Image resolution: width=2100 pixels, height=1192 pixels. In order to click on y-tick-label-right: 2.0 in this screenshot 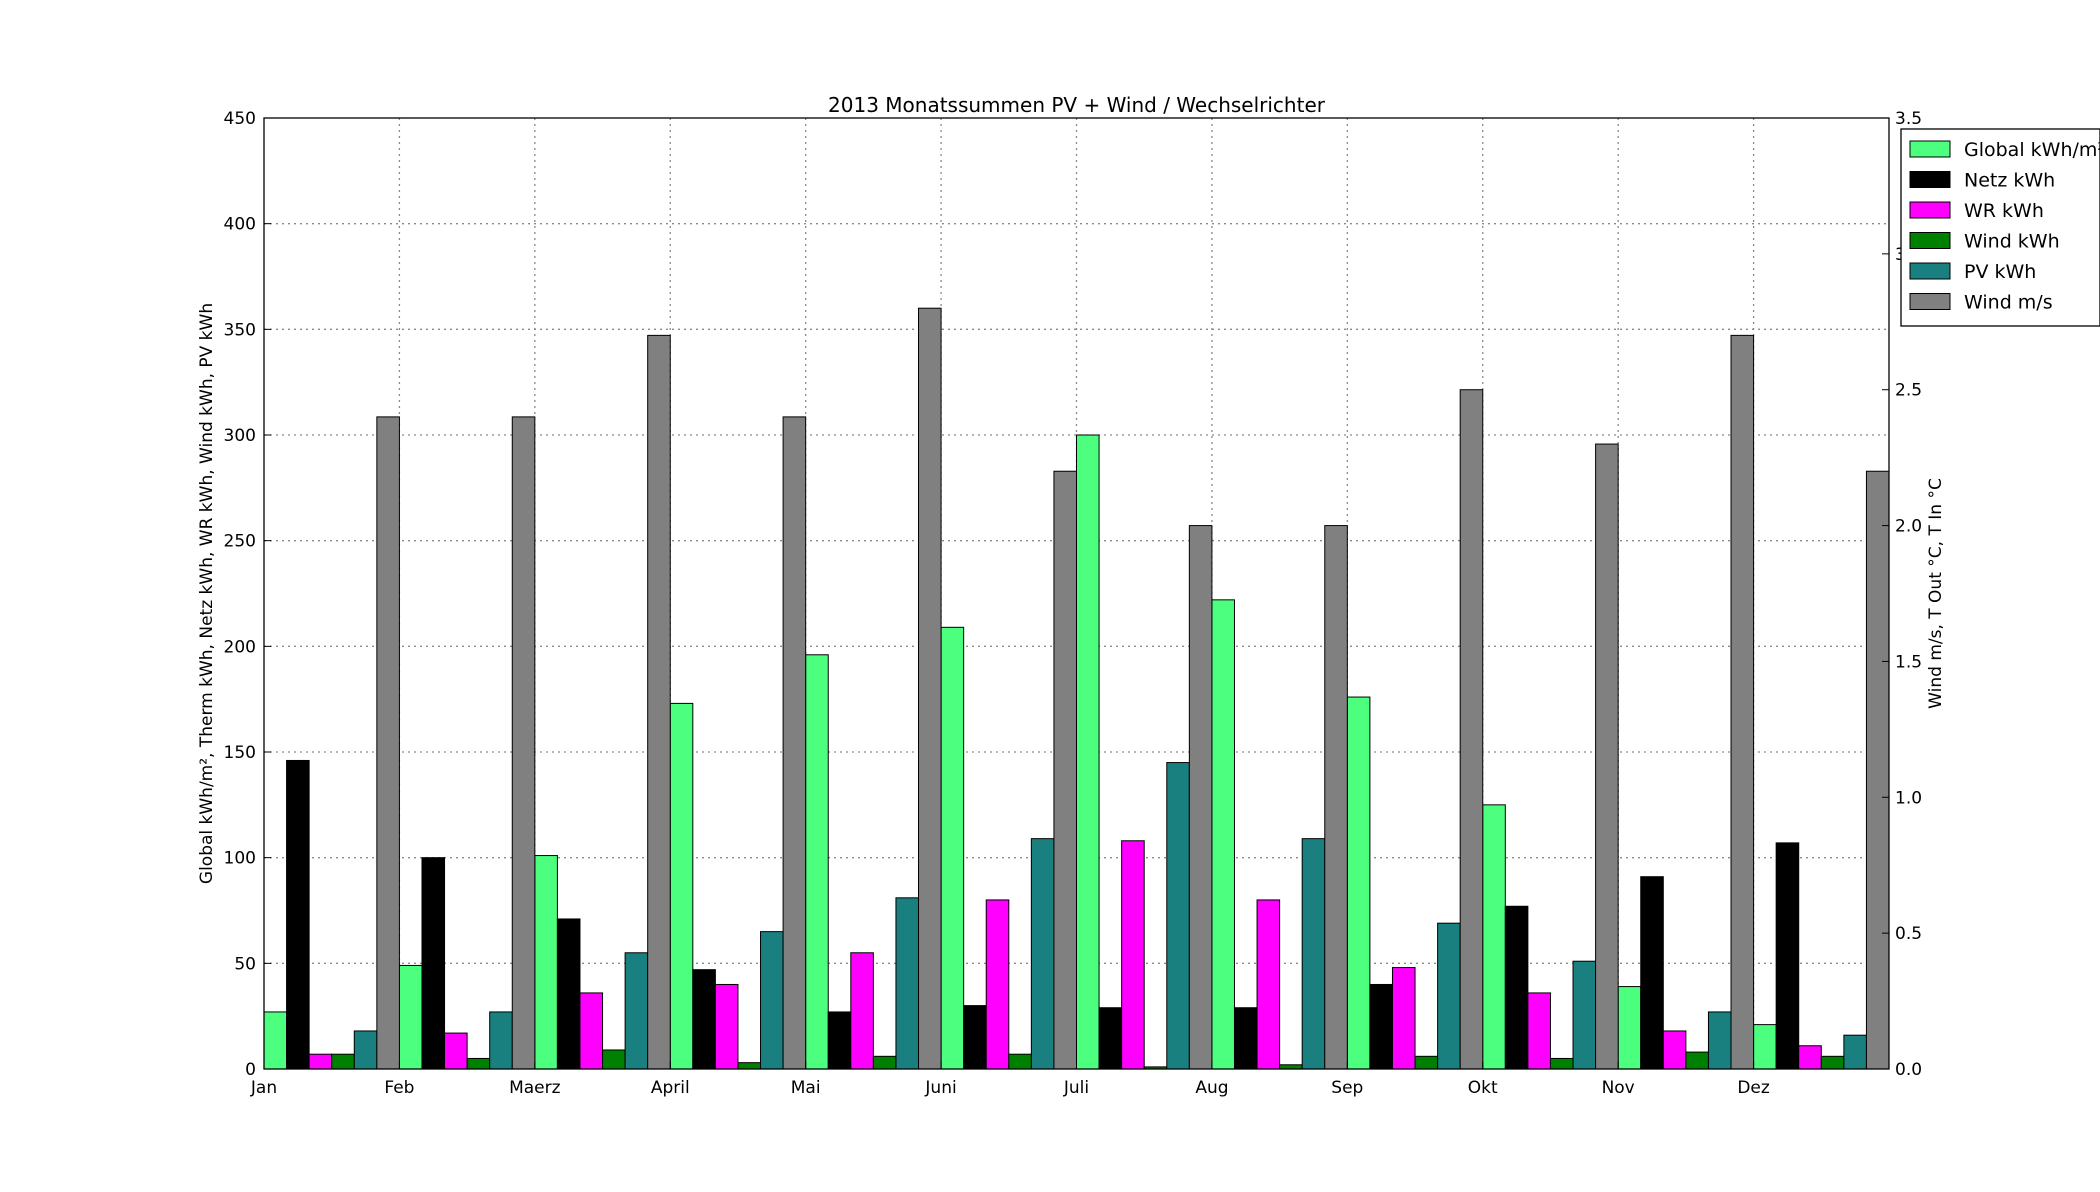, I will do `click(1908, 527)`.